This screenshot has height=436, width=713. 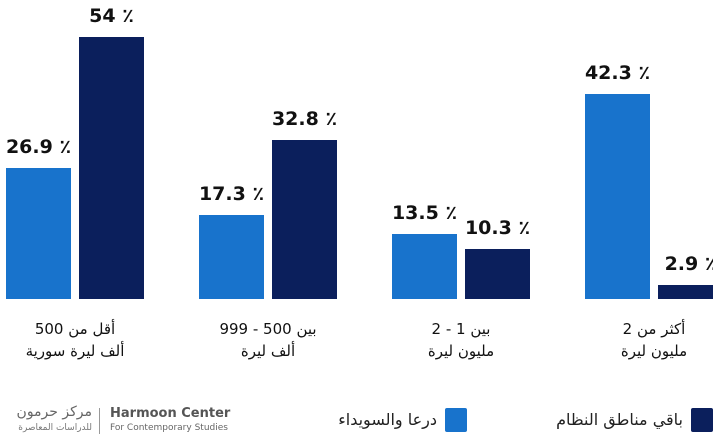 I want to click on value-label: 13.5 ٪, so click(x=424, y=212).